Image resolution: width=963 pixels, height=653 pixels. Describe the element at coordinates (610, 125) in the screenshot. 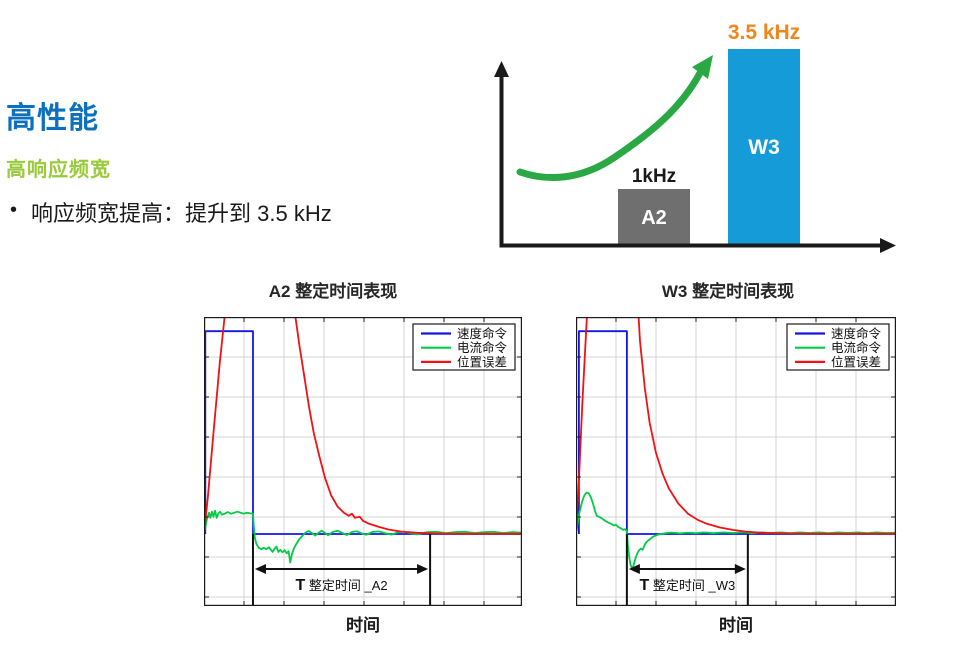

I see `growth-arrow` at that location.